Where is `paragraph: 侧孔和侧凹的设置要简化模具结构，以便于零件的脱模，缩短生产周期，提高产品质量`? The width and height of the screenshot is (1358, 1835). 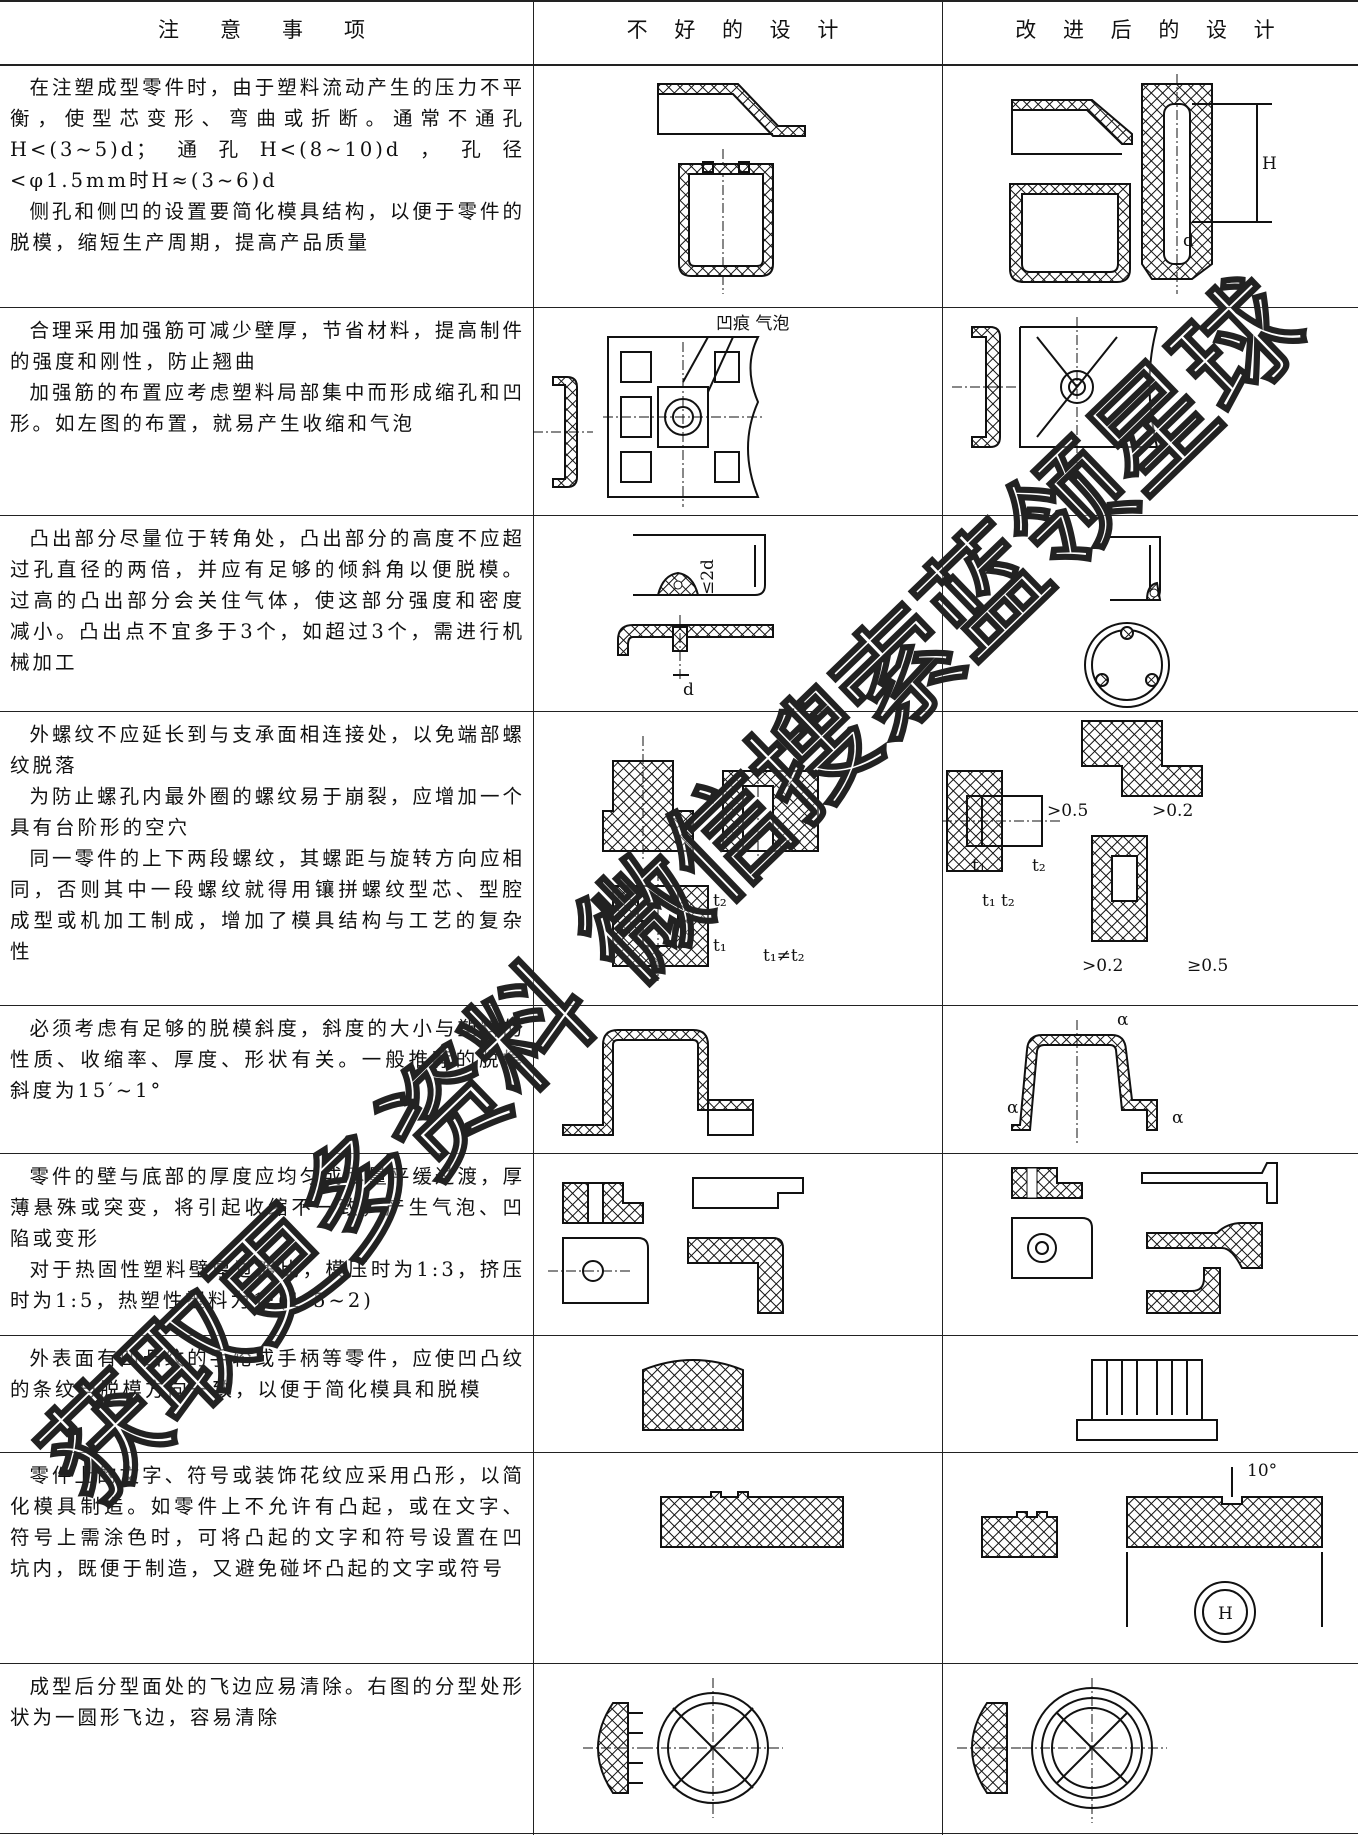 paragraph: 侧孔和侧凹的设置要简化模具结构，以便于零件的脱模，缩短生产周期，提高产品质量 is located at coordinates (267, 227).